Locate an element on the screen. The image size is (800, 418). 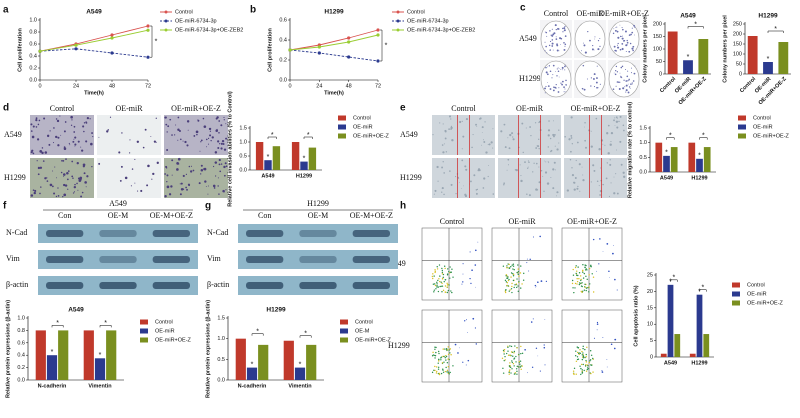
y-tick-label: 100 is located at coordinates (737, 54).